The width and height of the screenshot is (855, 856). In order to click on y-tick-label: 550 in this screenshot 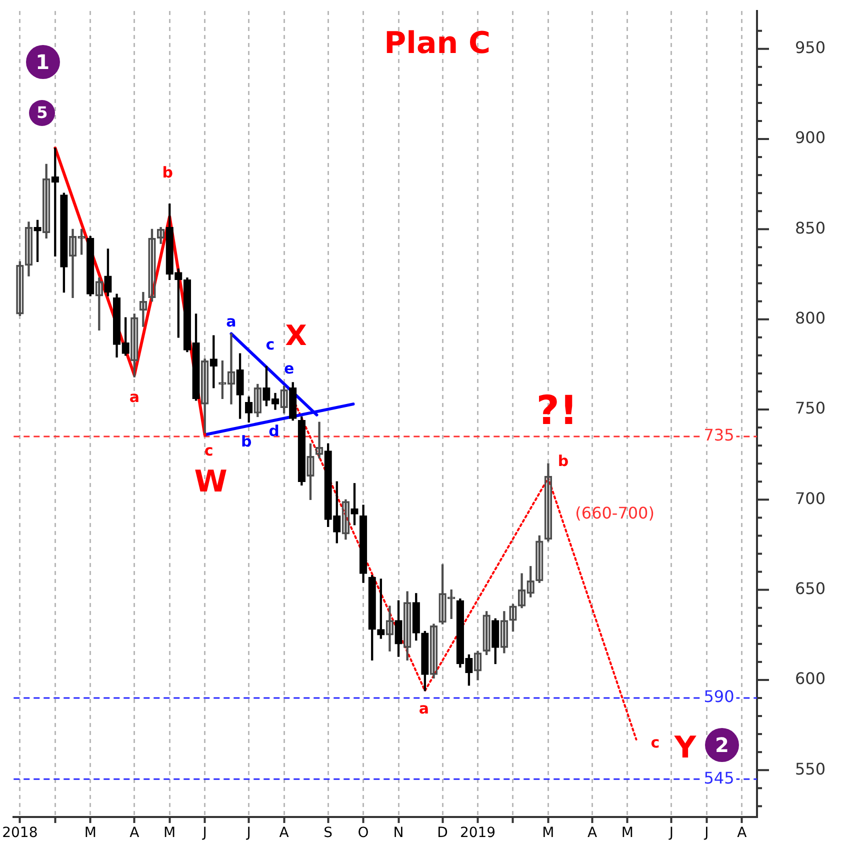, I will do `click(810, 768)`.